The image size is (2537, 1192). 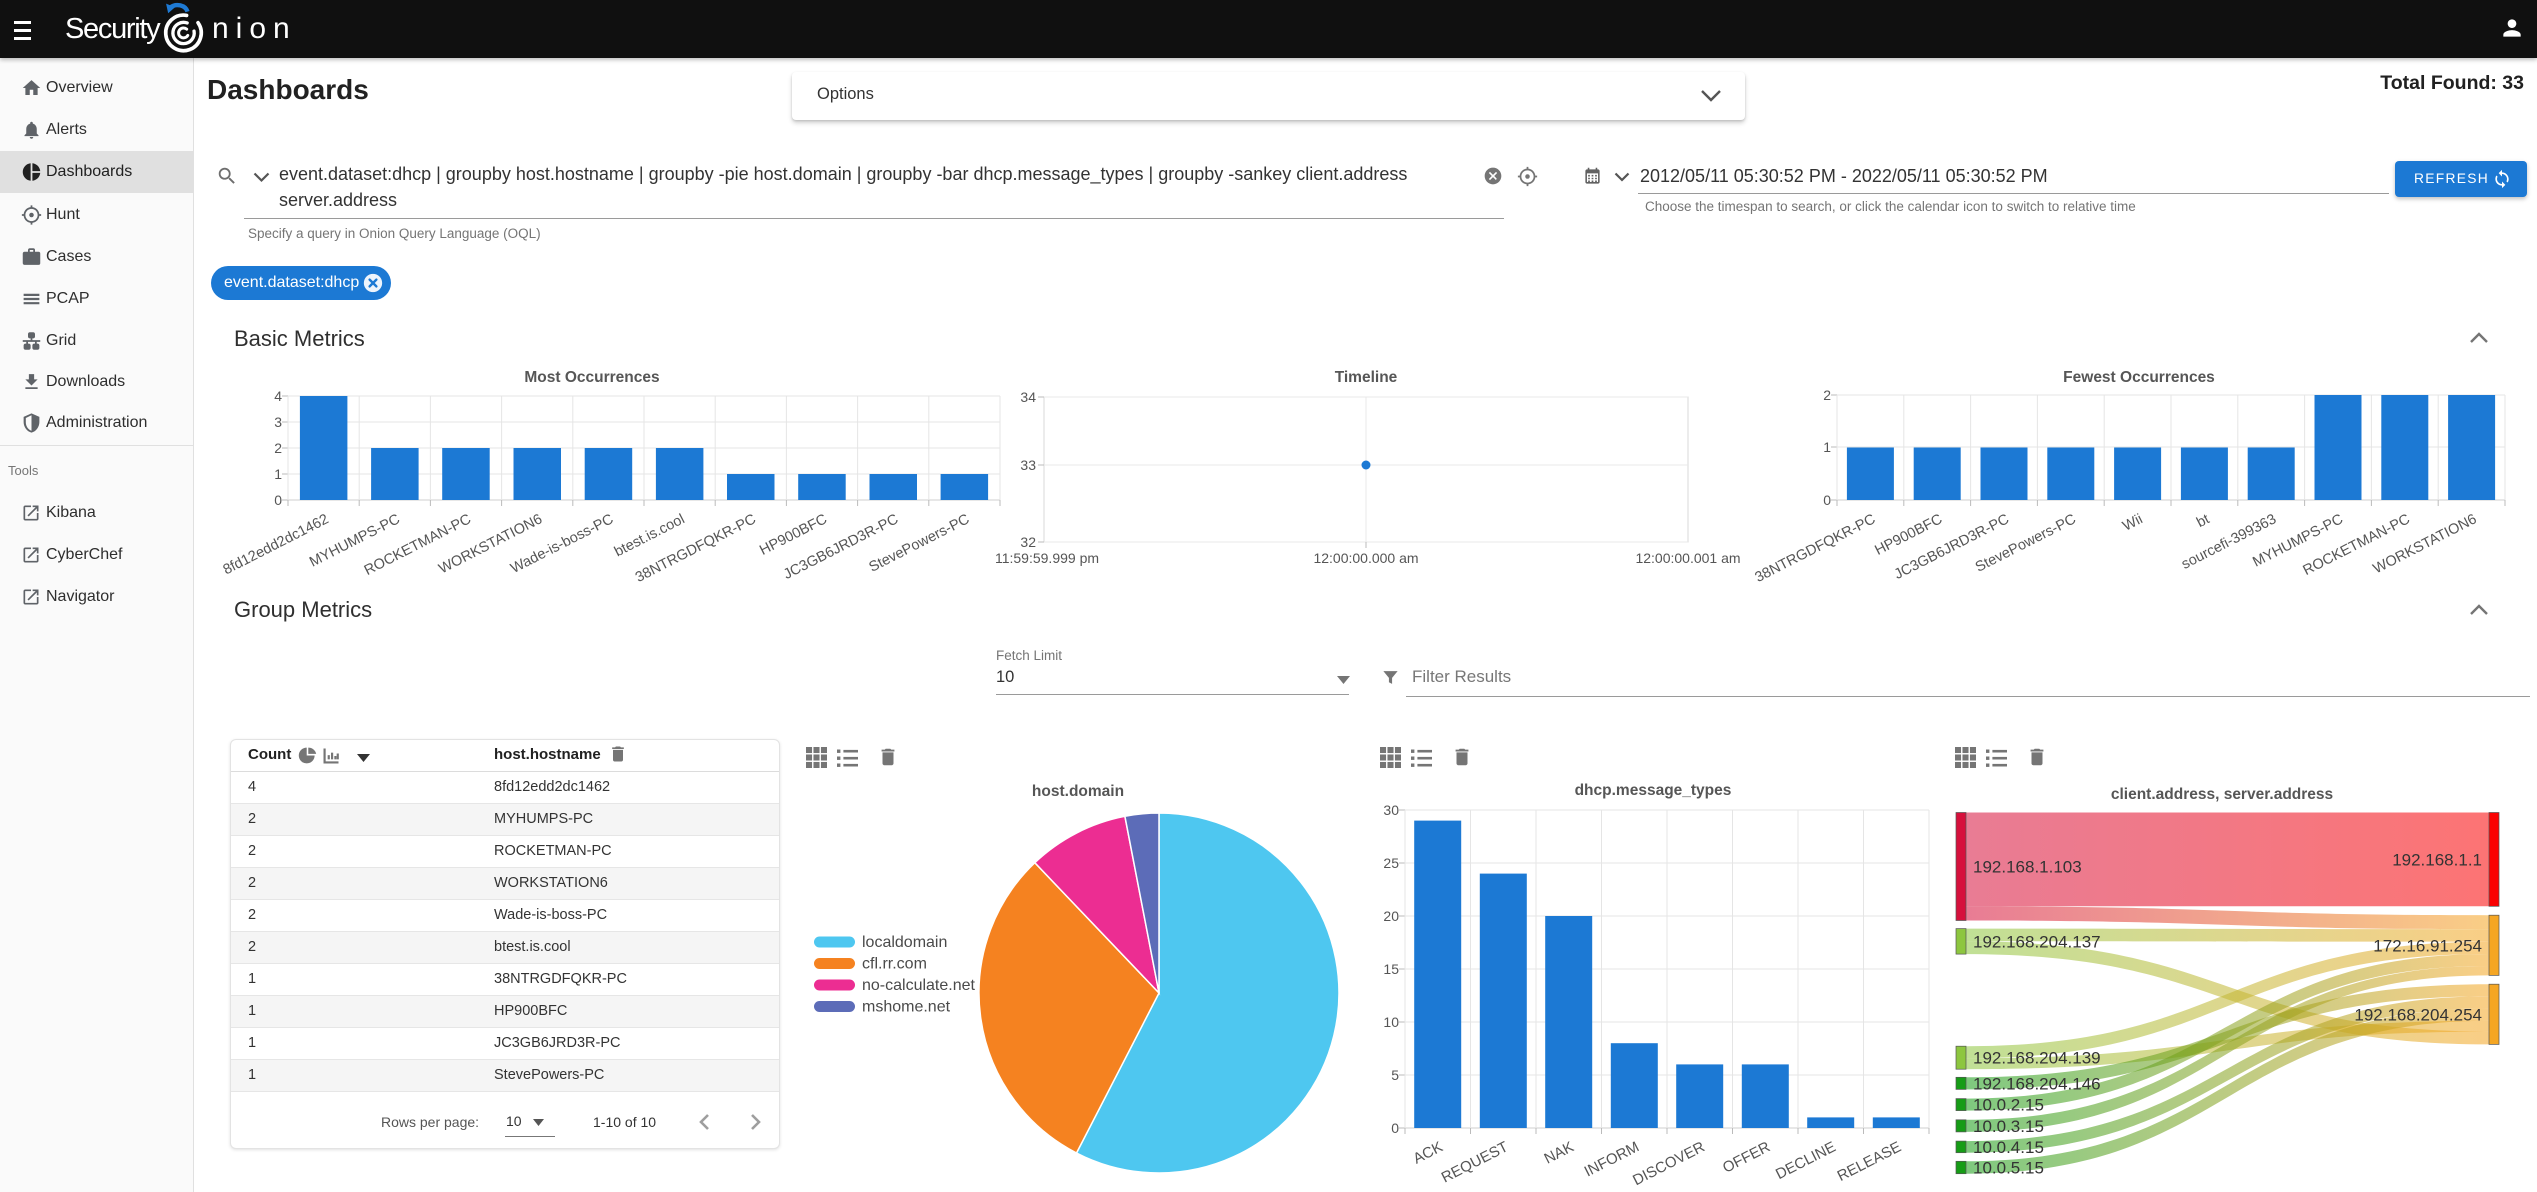 What do you see at coordinates (1028, 397) in the screenshot?
I see `svg-text: 34` at bounding box center [1028, 397].